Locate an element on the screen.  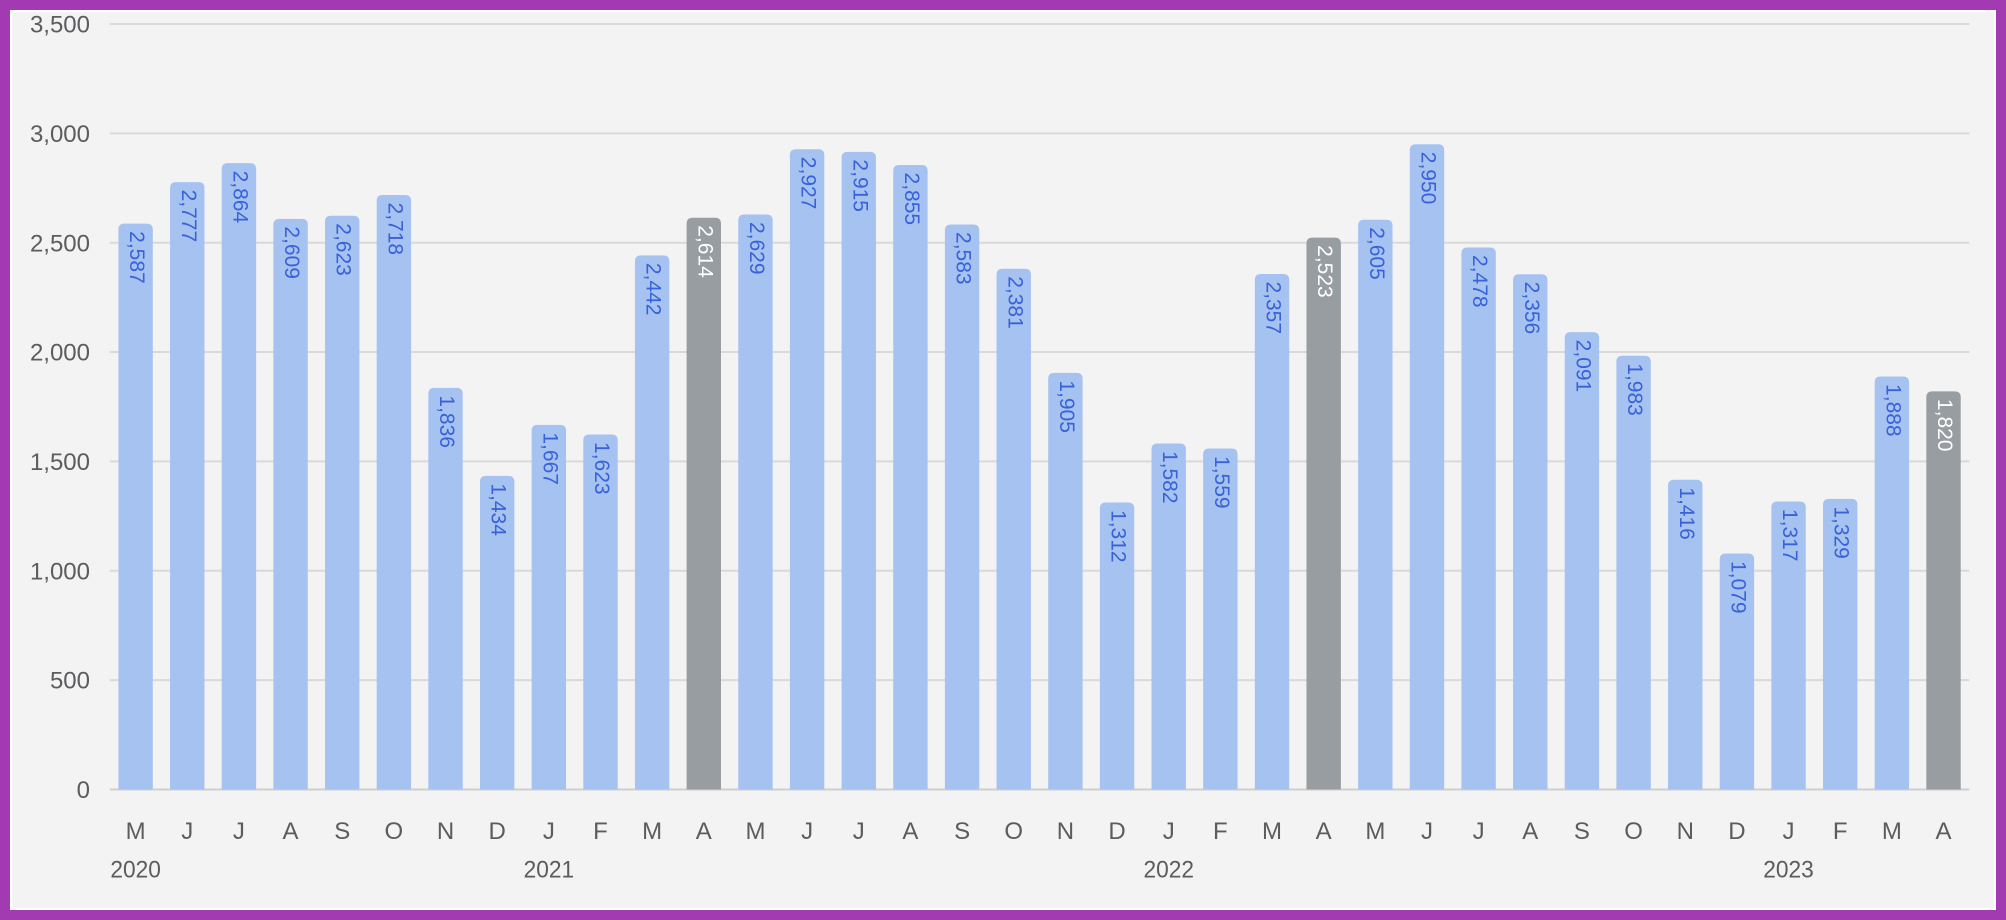
svg-text: 2,000 is located at coordinates (60, 353).